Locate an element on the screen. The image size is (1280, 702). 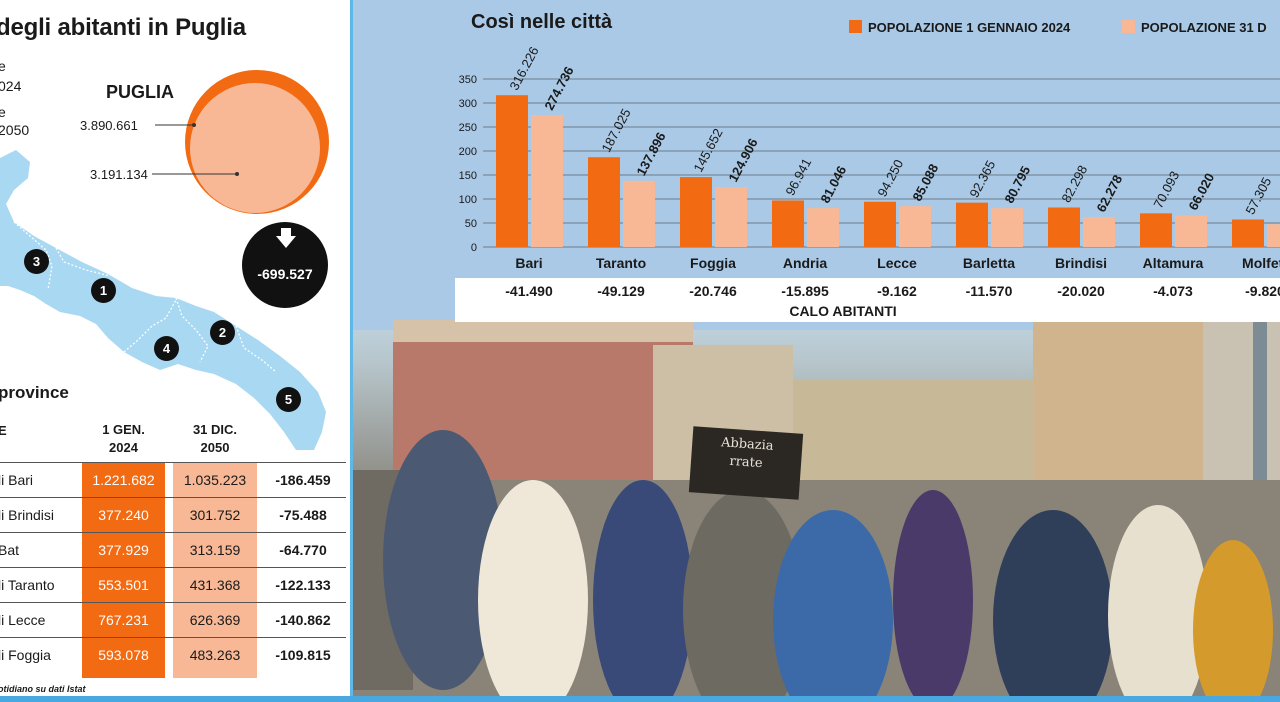
col-2024-background is located at coordinates (123, 570).